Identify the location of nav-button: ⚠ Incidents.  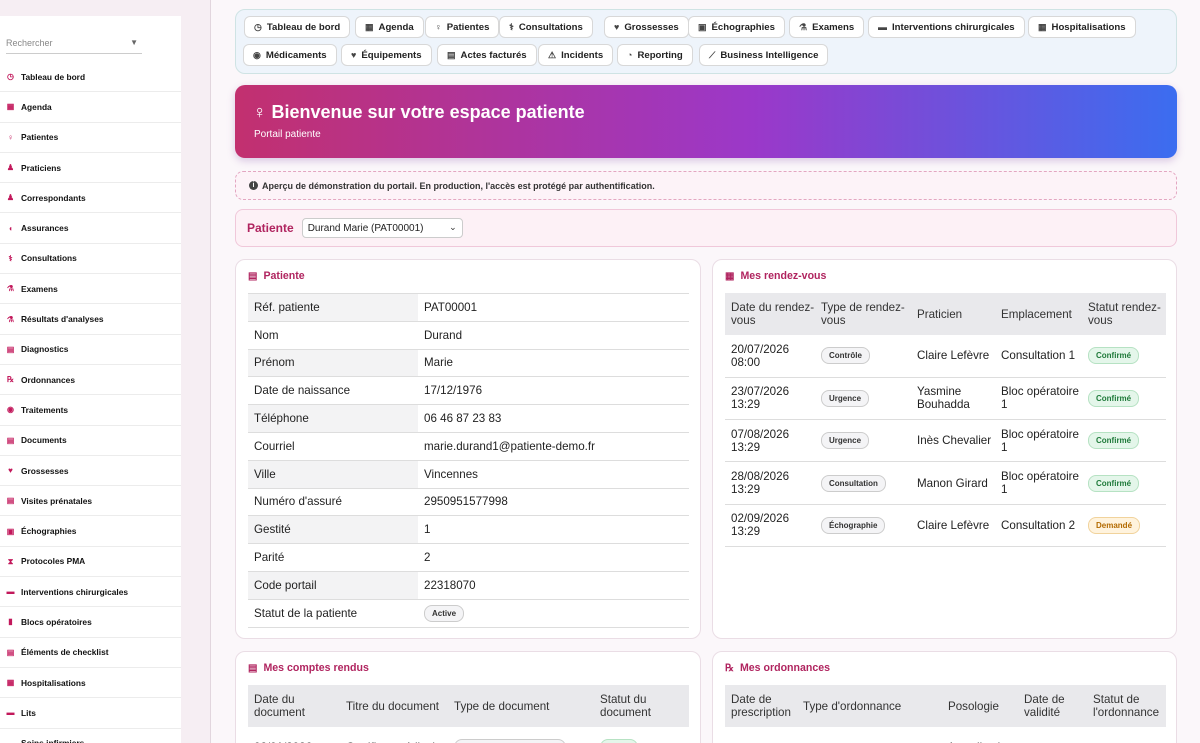
(576, 55).